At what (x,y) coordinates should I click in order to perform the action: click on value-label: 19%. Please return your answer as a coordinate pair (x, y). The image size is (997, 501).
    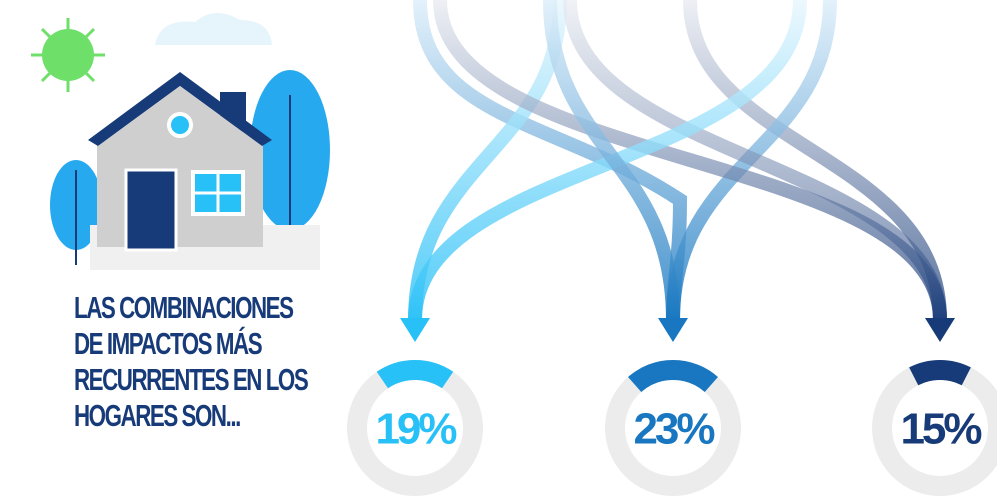
    Looking at the image, I should click on (415, 429).